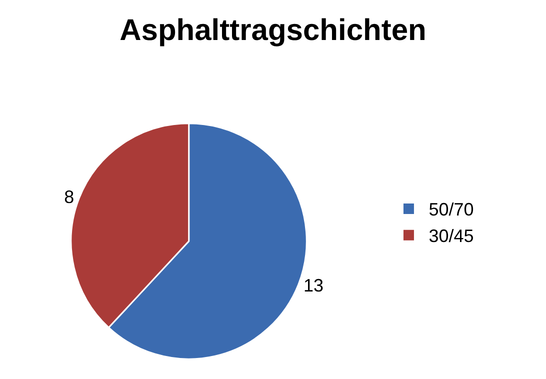 The image size is (546, 379). Describe the element at coordinates (69, 196) in the screenshot. I see `data-label: 8` at that location.